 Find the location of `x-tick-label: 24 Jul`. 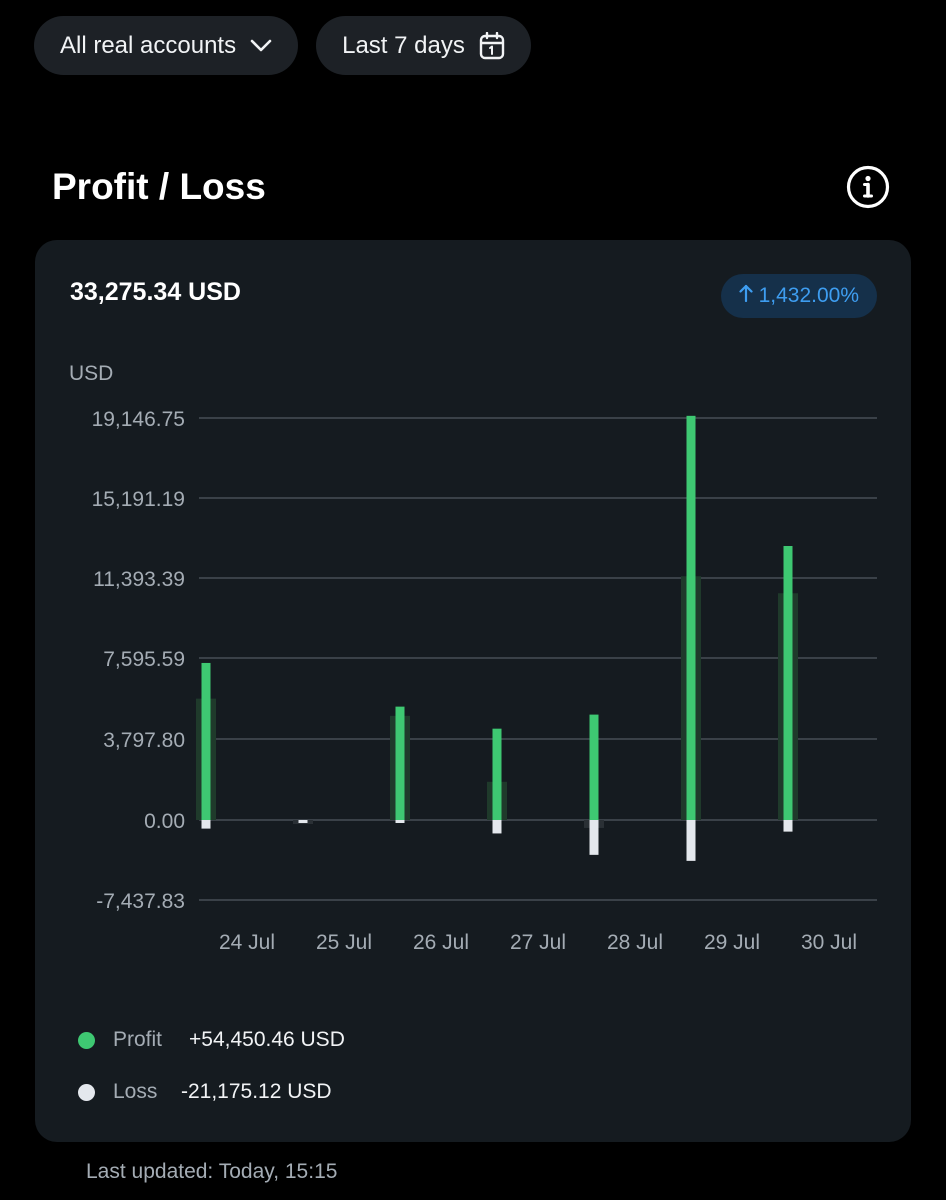

x-tick-label: 24 Jul is located at coordinates (247, 942).